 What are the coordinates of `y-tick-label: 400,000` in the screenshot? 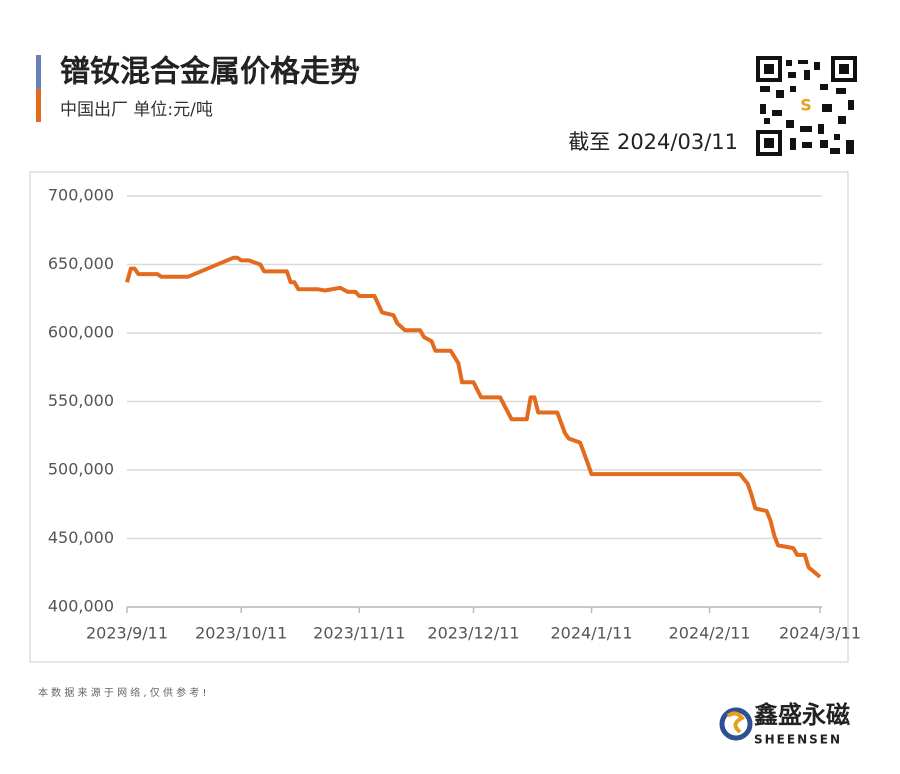 It's located at (81, 606).